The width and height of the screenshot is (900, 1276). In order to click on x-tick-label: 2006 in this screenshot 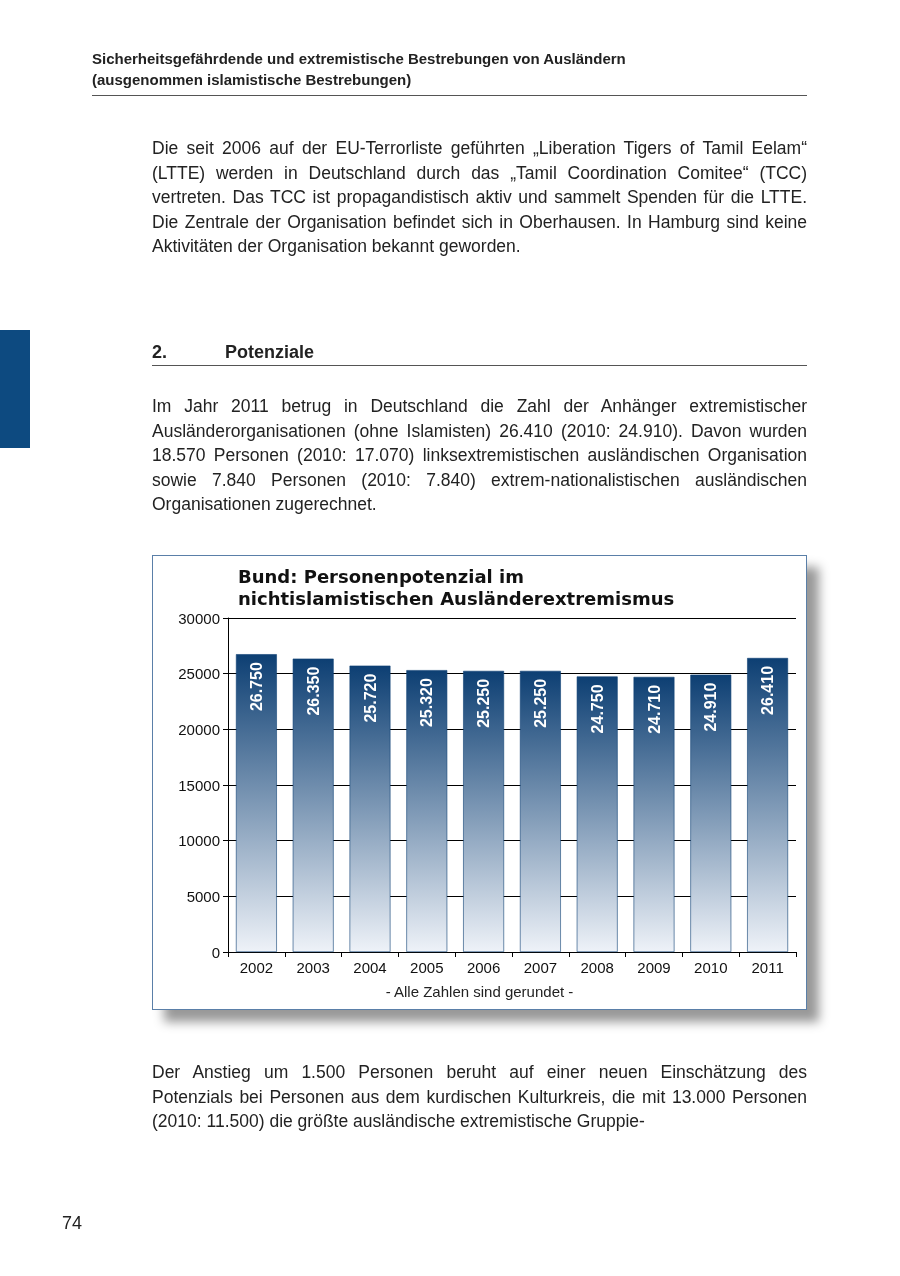, I will do `click(483, 967)`.